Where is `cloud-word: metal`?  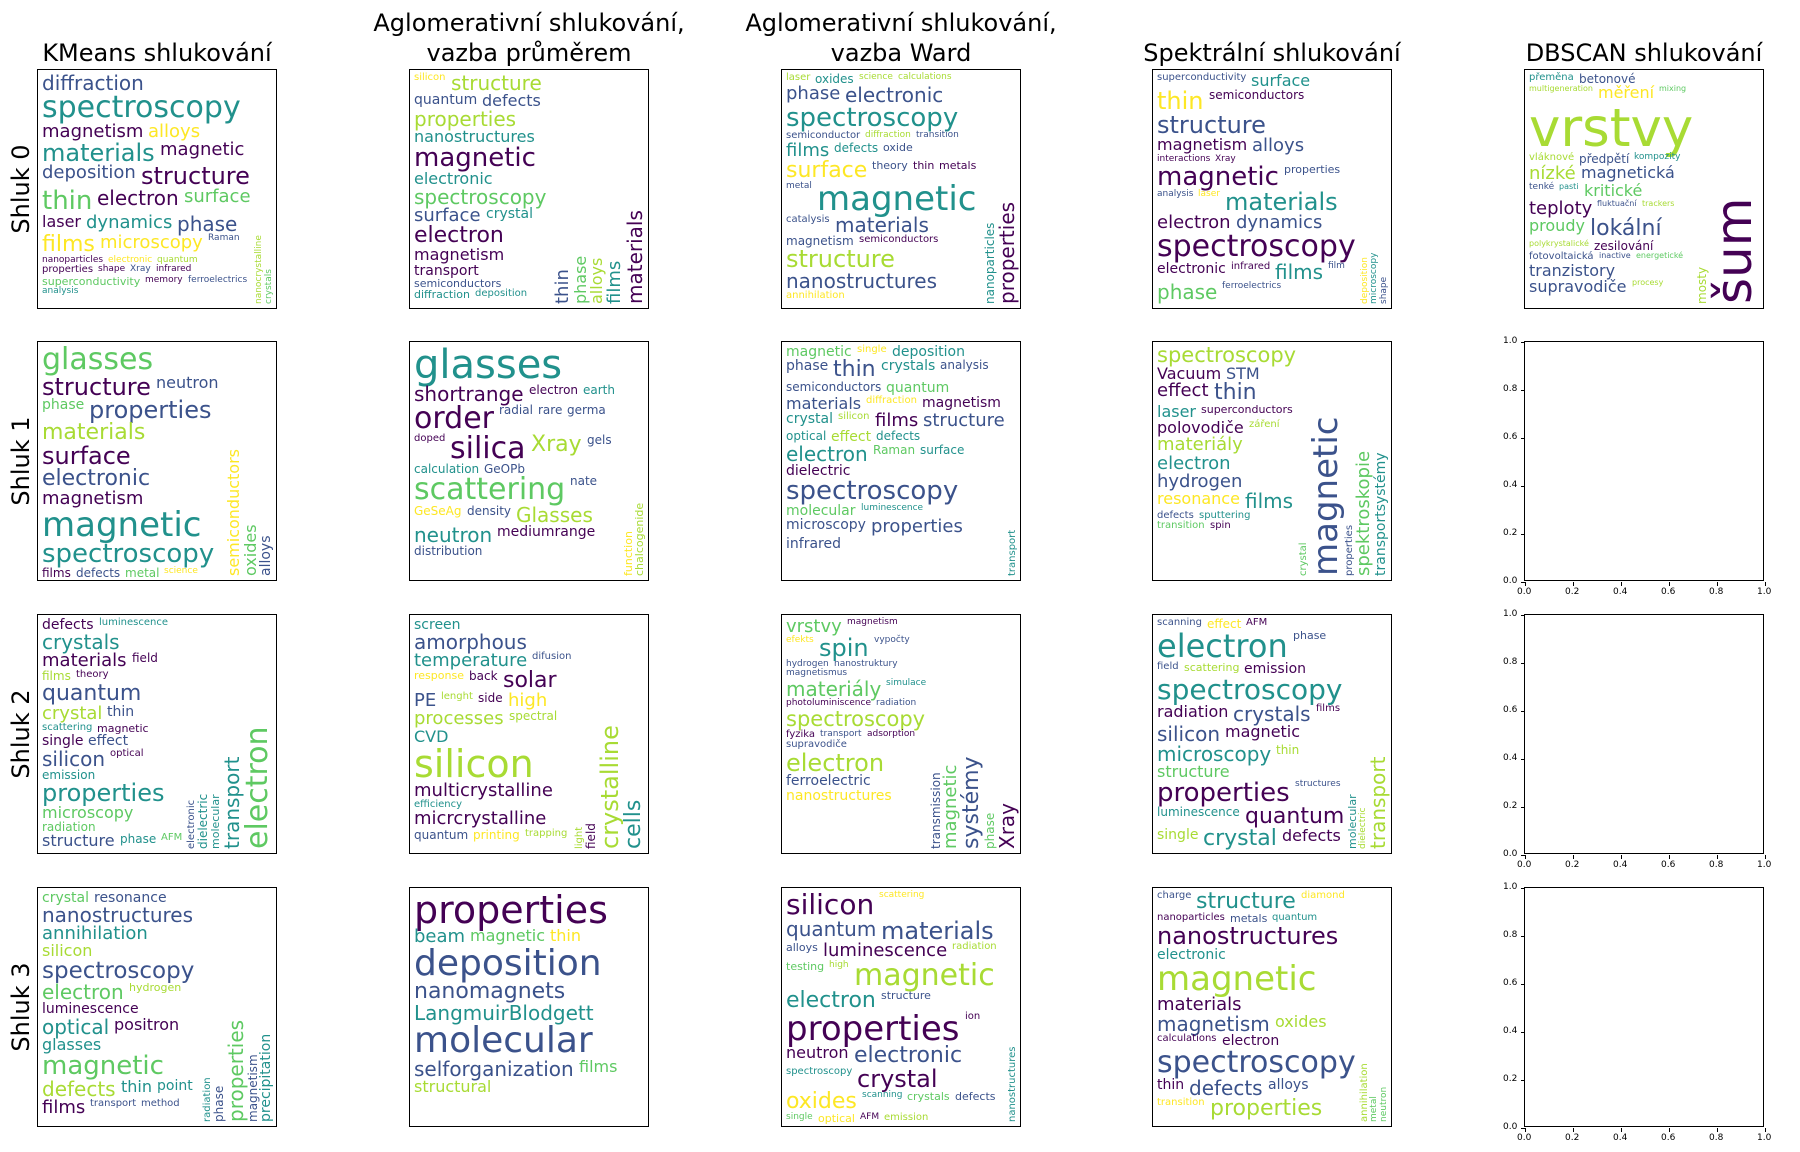 cloud-word: metal is located at coordinates (799, 185).